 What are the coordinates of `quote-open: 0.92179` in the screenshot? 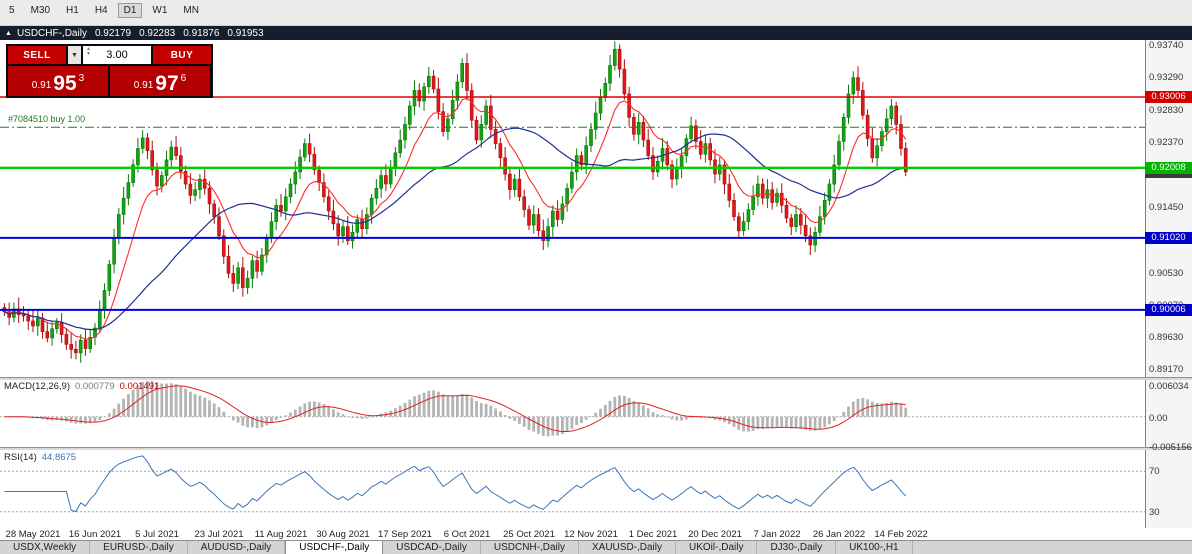 It's located at (113, 33).